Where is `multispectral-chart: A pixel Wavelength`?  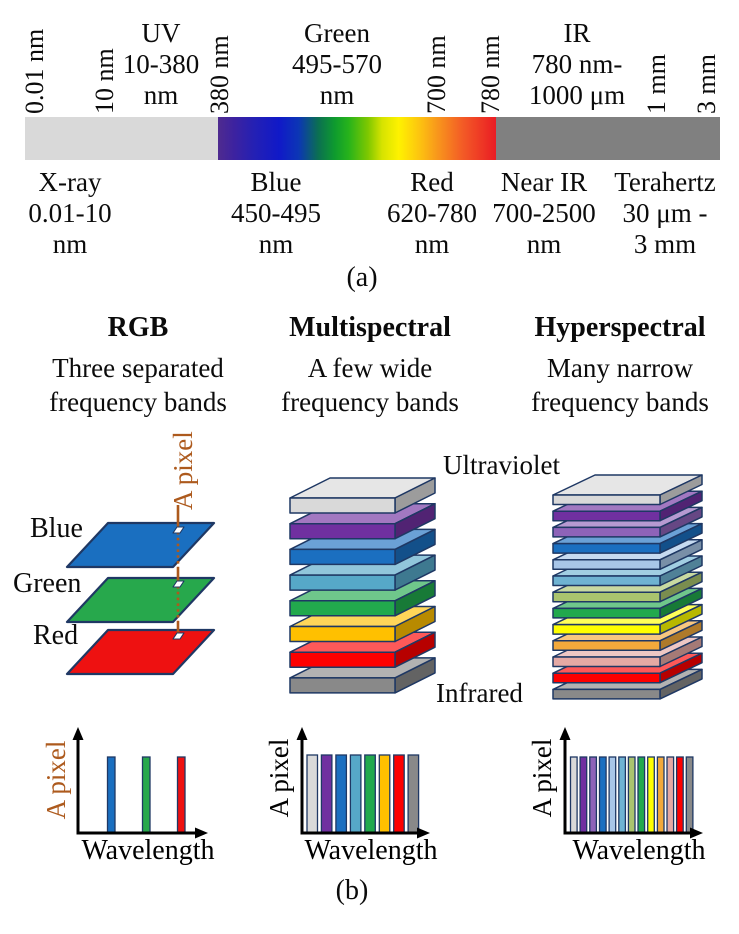 multispectral-chart: A pixel Wavelength is located at coordinates (351, 796).